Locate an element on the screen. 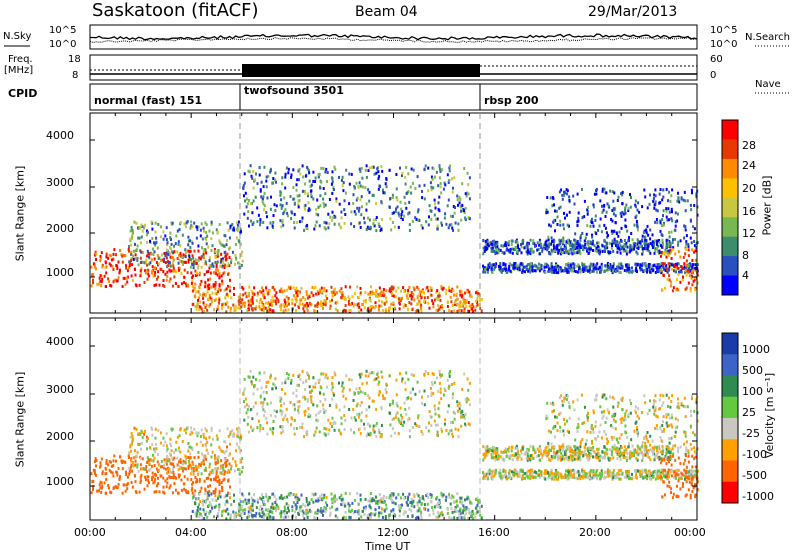  xtick-1200: 12:00 is located at coordinates (393, 532).